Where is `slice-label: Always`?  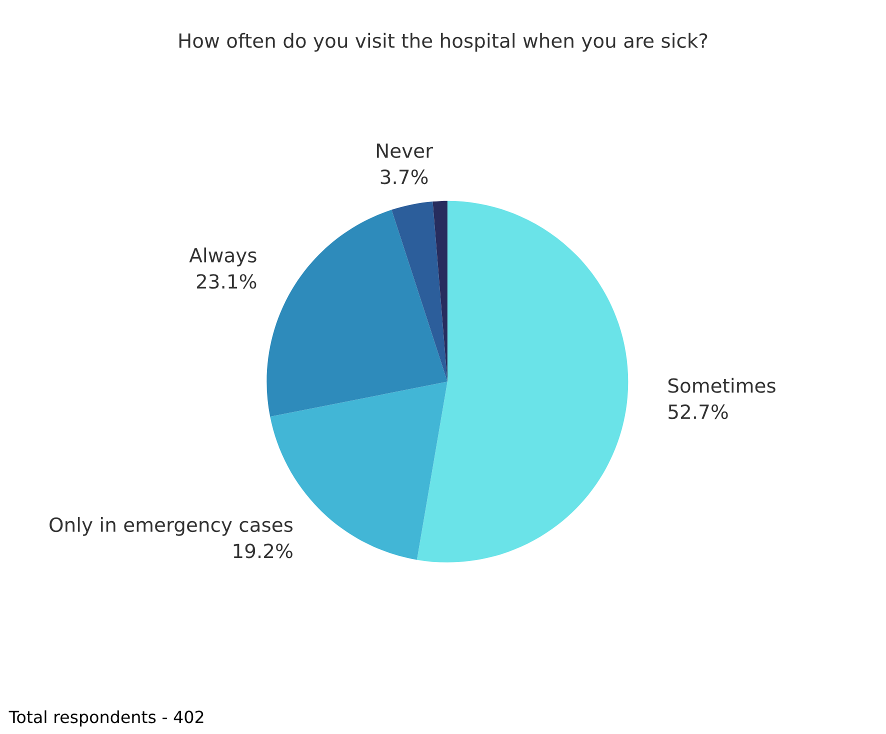 slice-label: Always is located at coordinates (222, 257).